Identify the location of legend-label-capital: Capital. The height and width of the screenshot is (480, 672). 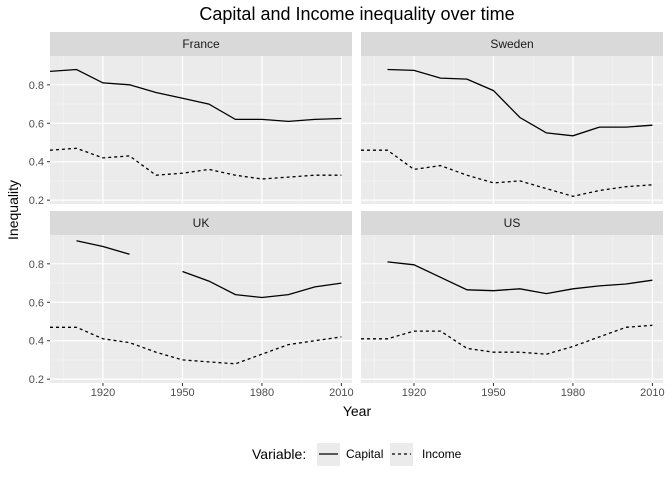
(364, 454).